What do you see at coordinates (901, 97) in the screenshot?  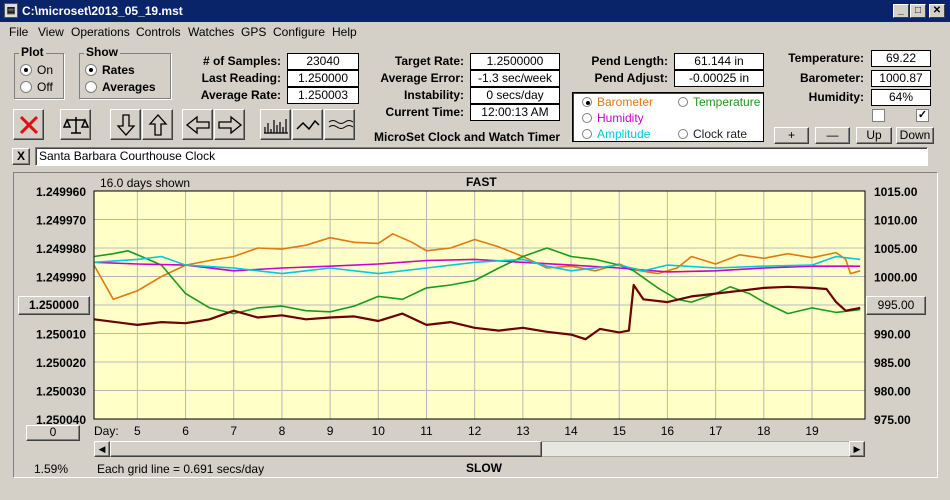 I see `humidity-field: 64%` at bounding box center [901, 97].